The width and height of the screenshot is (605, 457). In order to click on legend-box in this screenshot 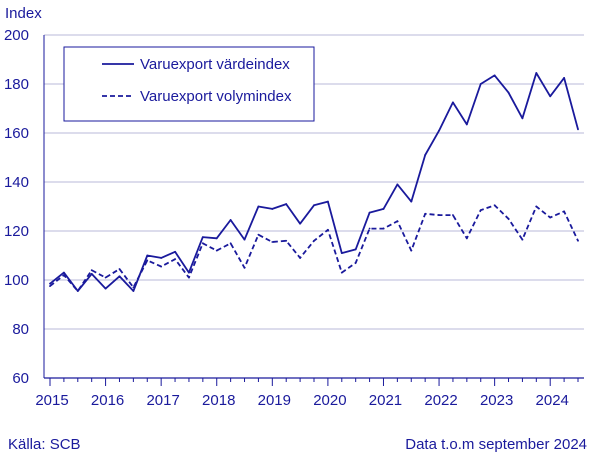, I will do `click(189, 84)`.